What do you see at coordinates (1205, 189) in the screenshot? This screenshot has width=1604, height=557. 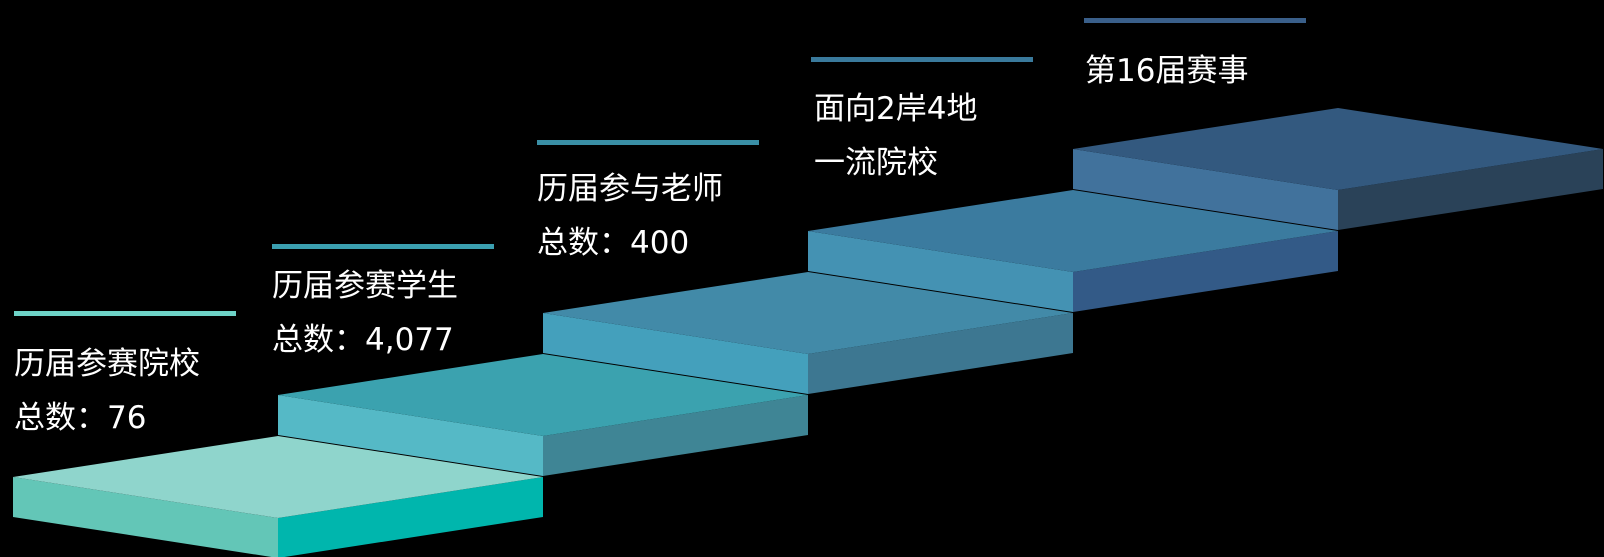 I see `step-5-front-face` at bounding box center [1205, 189].